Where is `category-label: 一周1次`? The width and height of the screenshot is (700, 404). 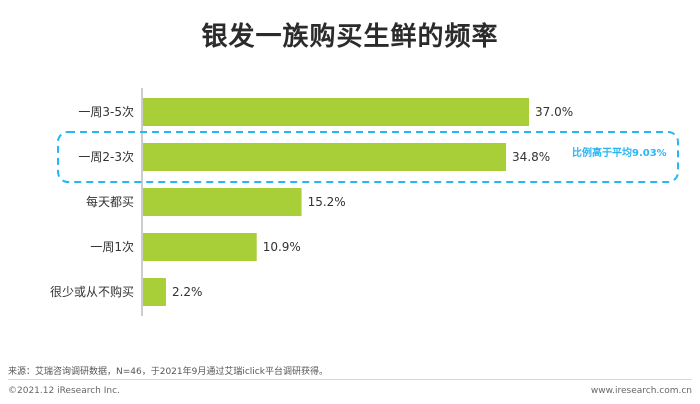
category-label: 一周1次 is located at coordinates (112, 247).